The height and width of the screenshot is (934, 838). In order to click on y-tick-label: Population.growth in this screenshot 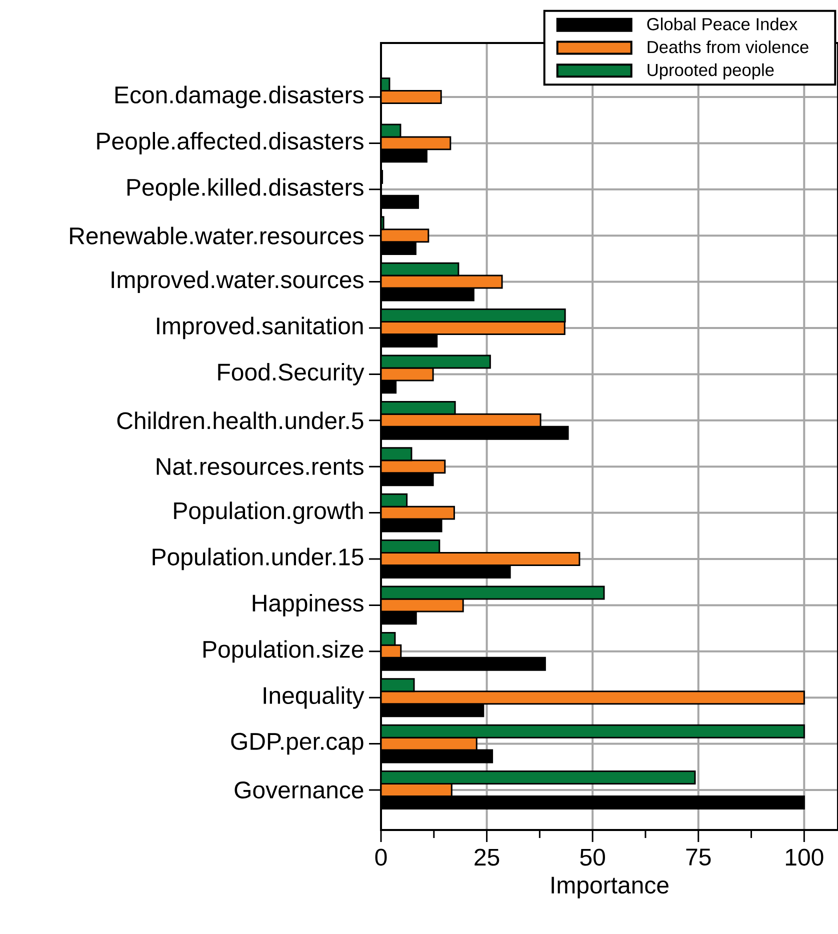, I will do `click(268, 513)`.